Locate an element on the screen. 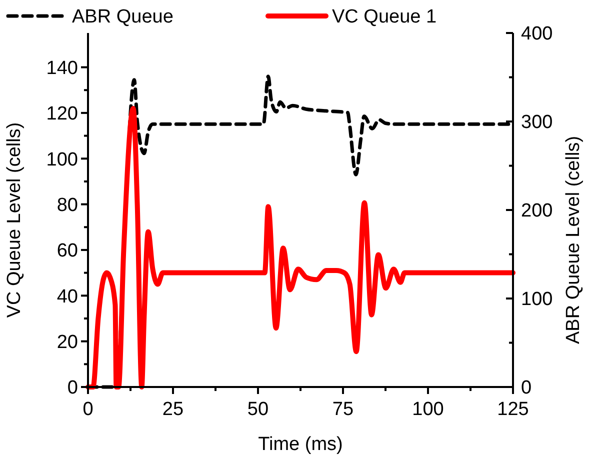  y-axis-title: VC Queue Level (cells) is located at coordinates (14, 220).